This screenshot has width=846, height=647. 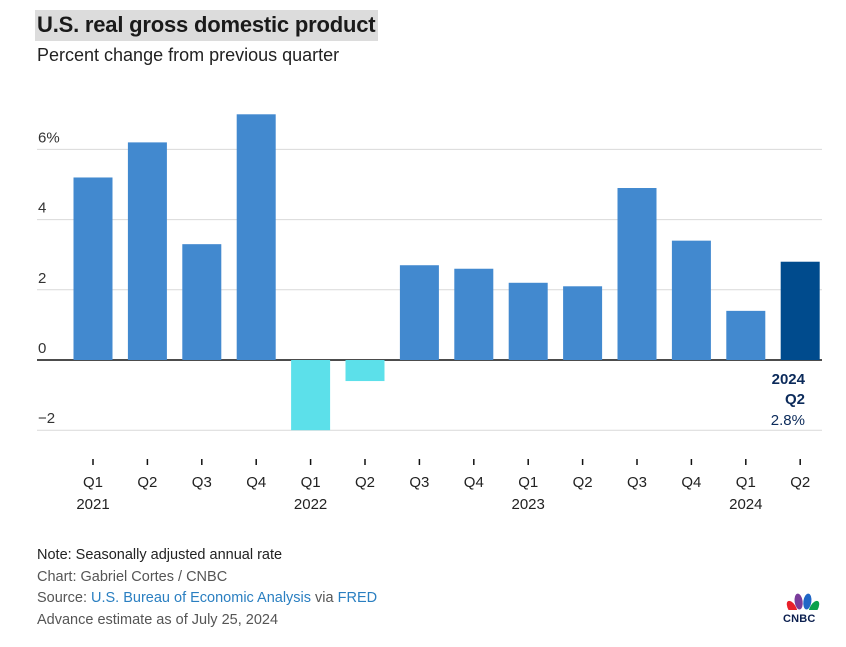 I want to click on cnbc-peacock-icon, so click(x=803, y=609).